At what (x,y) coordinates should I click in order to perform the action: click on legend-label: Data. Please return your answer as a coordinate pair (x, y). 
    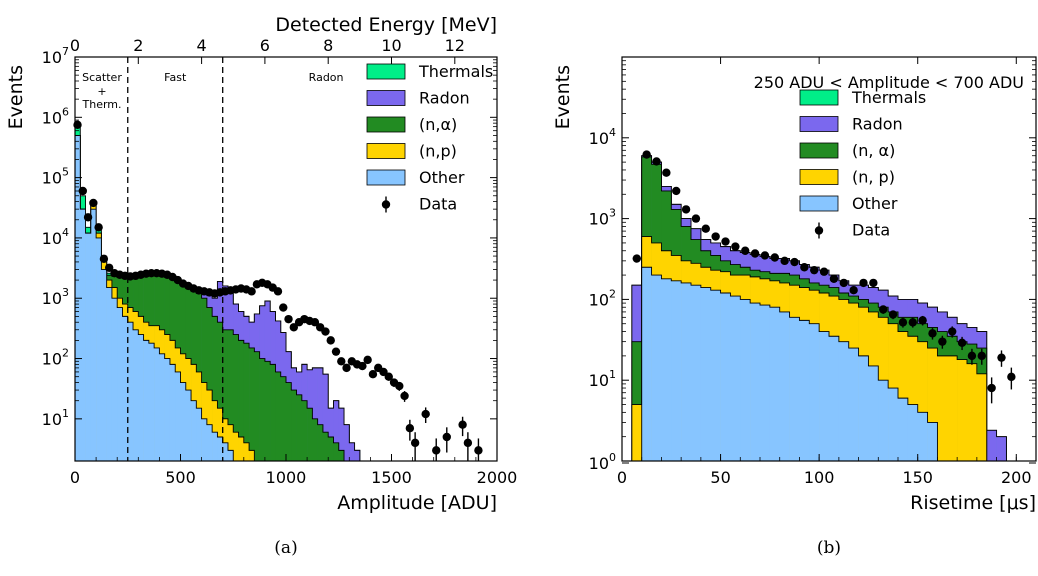
    Looking at the image, I should click on (438, 204).